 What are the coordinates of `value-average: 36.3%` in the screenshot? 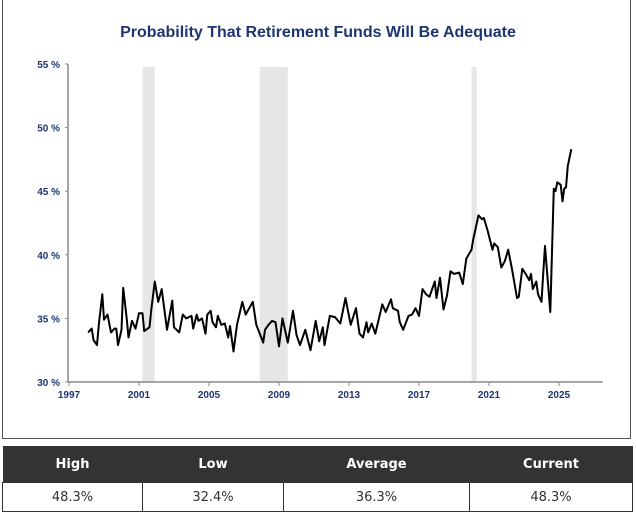 It's located at (376, 497).